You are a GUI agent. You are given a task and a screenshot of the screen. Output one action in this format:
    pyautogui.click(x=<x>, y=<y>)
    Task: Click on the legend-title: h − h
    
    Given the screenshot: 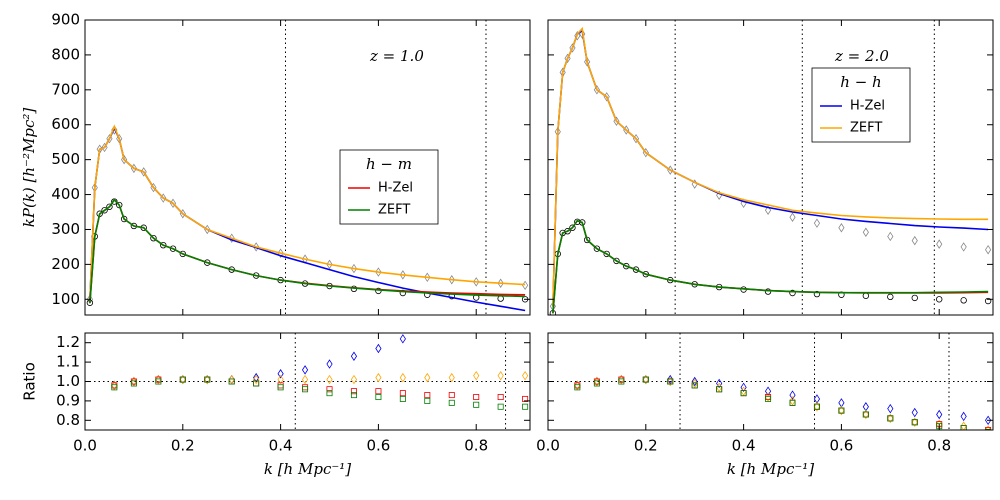 What is the action you would take?
    pyautogui.click(x=860, y=82)
    